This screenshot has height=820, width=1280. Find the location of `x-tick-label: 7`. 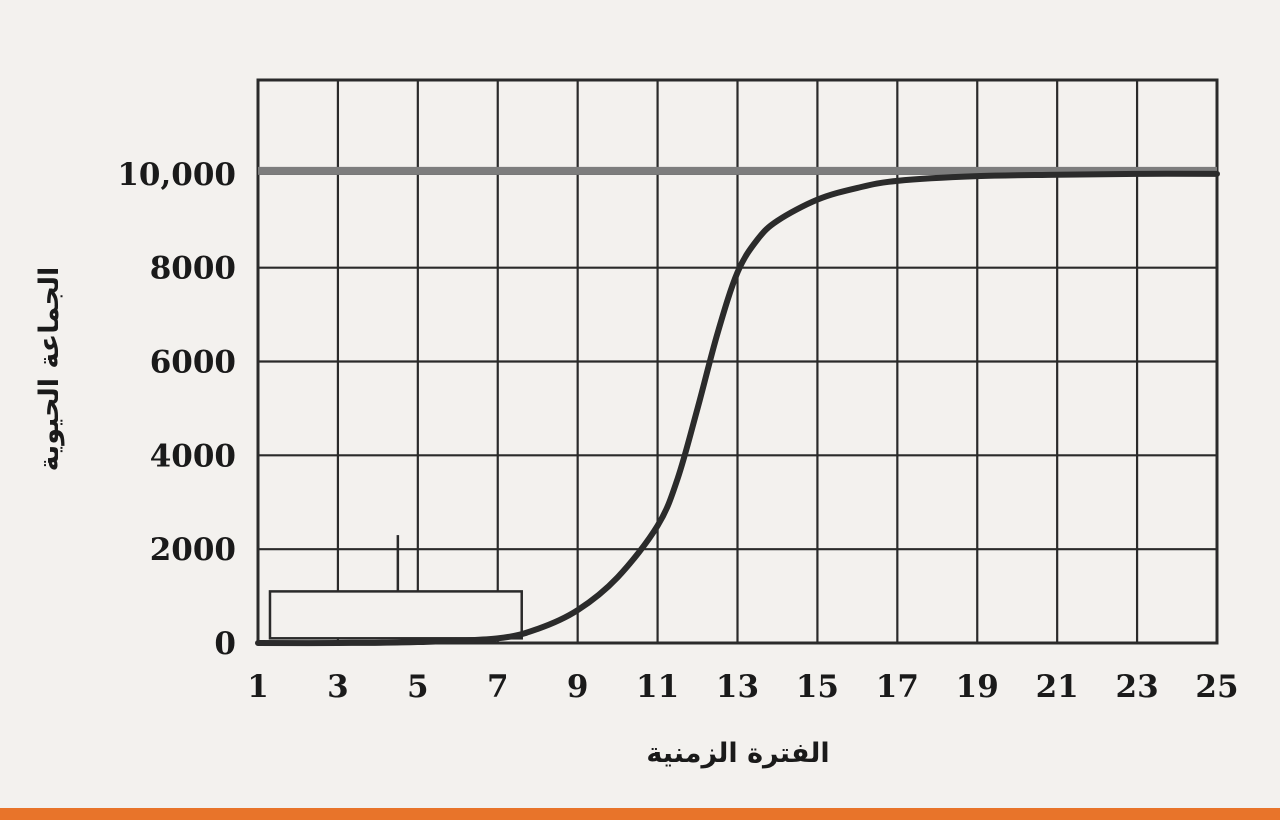

x-tick-label: 7 is located at coordinates (498, 687).